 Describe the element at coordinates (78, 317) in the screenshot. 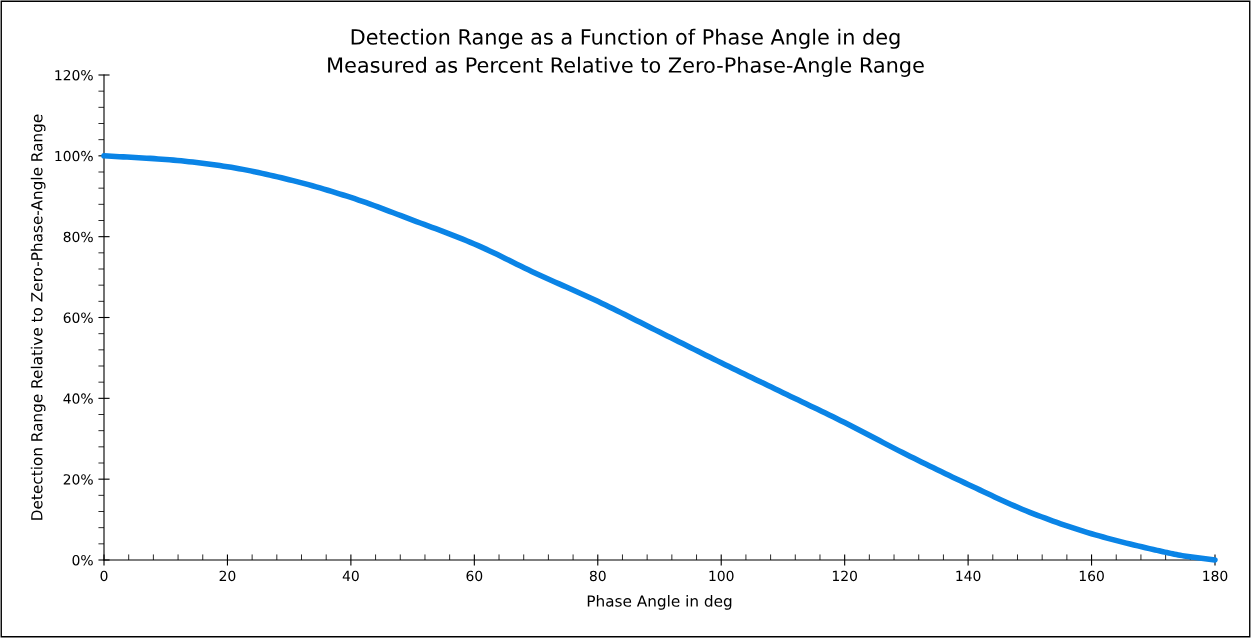

I see `y-tick-label: 60%` at that location.